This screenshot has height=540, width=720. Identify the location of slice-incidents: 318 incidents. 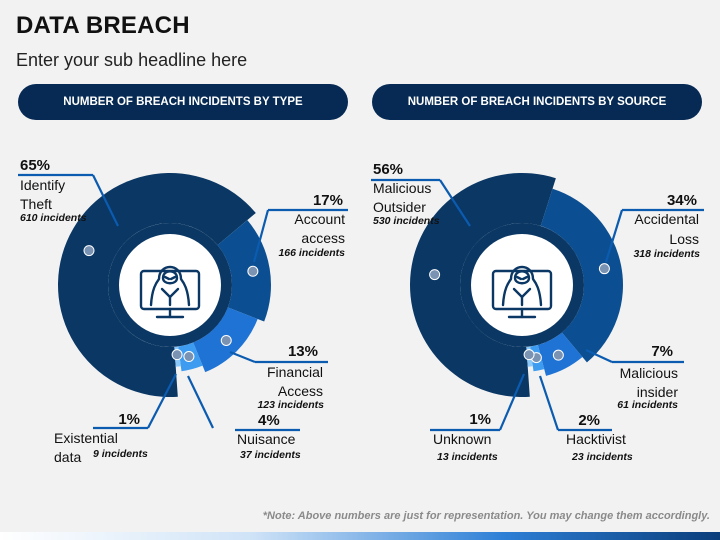
(666, 254).